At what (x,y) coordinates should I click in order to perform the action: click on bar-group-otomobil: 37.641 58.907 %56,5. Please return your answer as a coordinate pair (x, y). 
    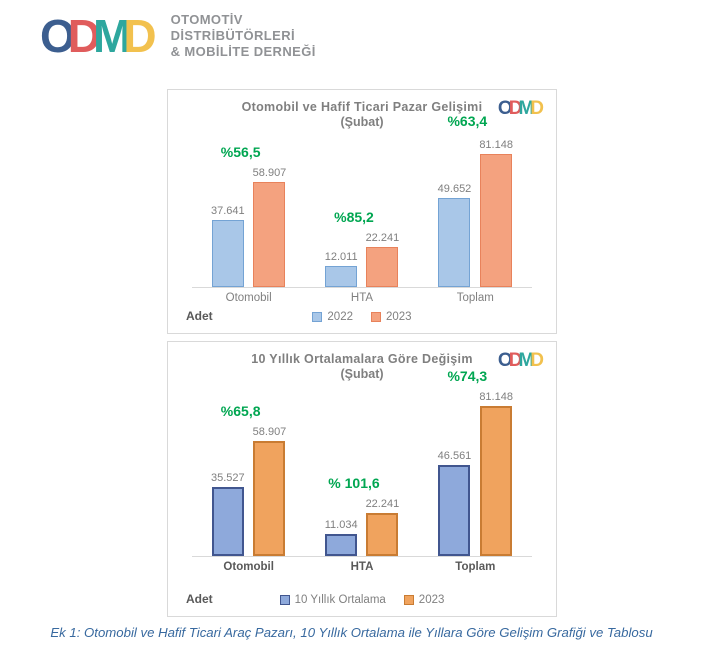
    Looking at the image, I should click on (249, 213).